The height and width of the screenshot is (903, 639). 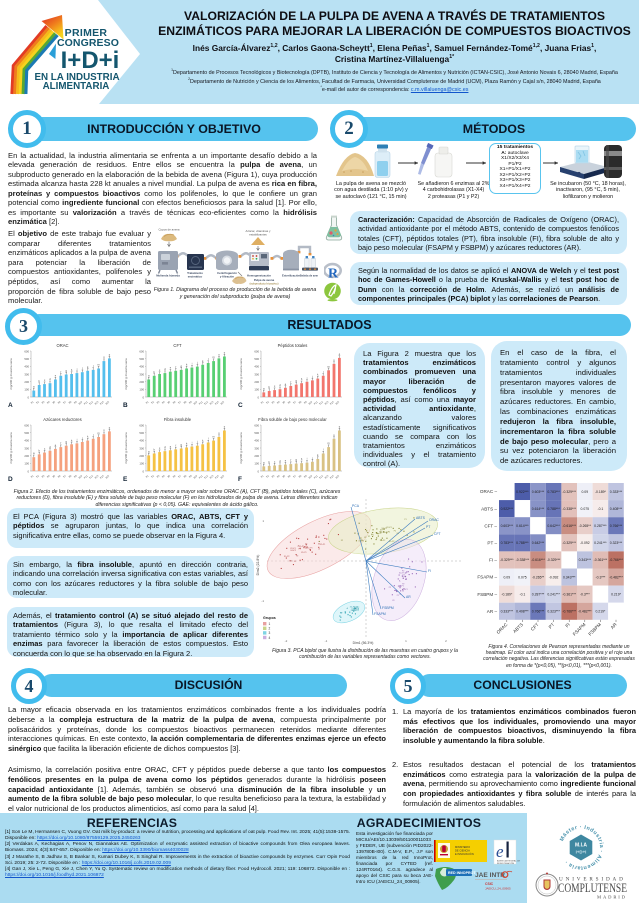 I want to click on svg-text: ORAC, so click(x=62, y=345).